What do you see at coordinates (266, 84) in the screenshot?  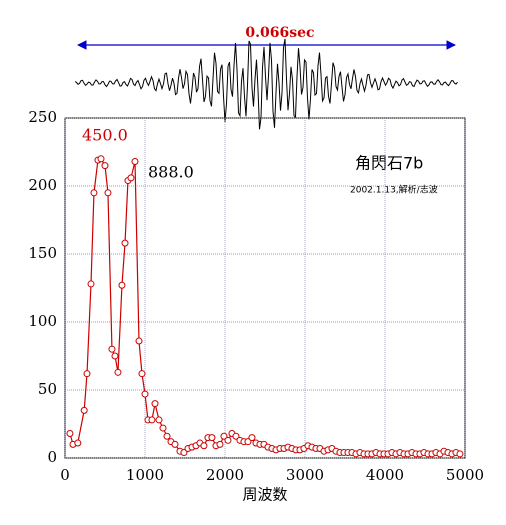 I see `waveform` at bounding box center [266, 84].